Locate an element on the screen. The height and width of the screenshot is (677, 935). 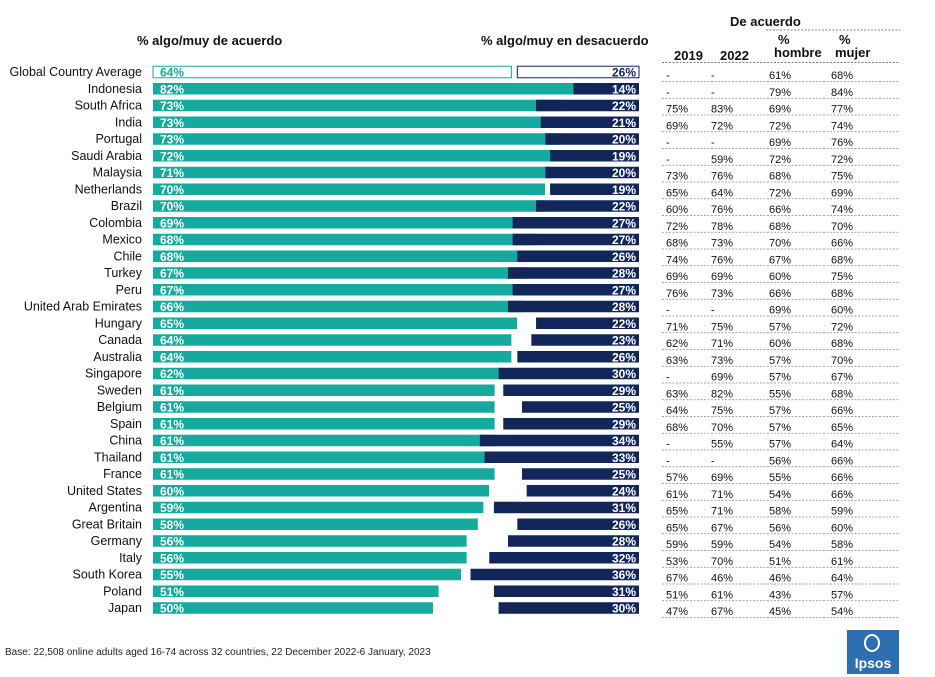
table-cell-hombre: 43% is located at coordinates (780, 595).